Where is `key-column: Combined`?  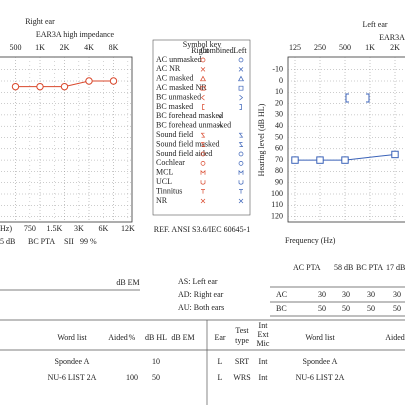 key-column: Combined is located at coordinates (216, 50).